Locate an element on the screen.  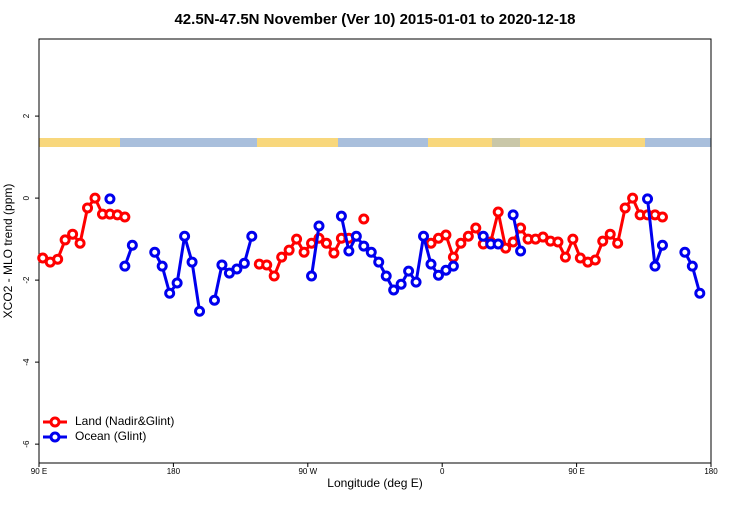
y-tick-label: 2 is located at coordinates (26, 115).